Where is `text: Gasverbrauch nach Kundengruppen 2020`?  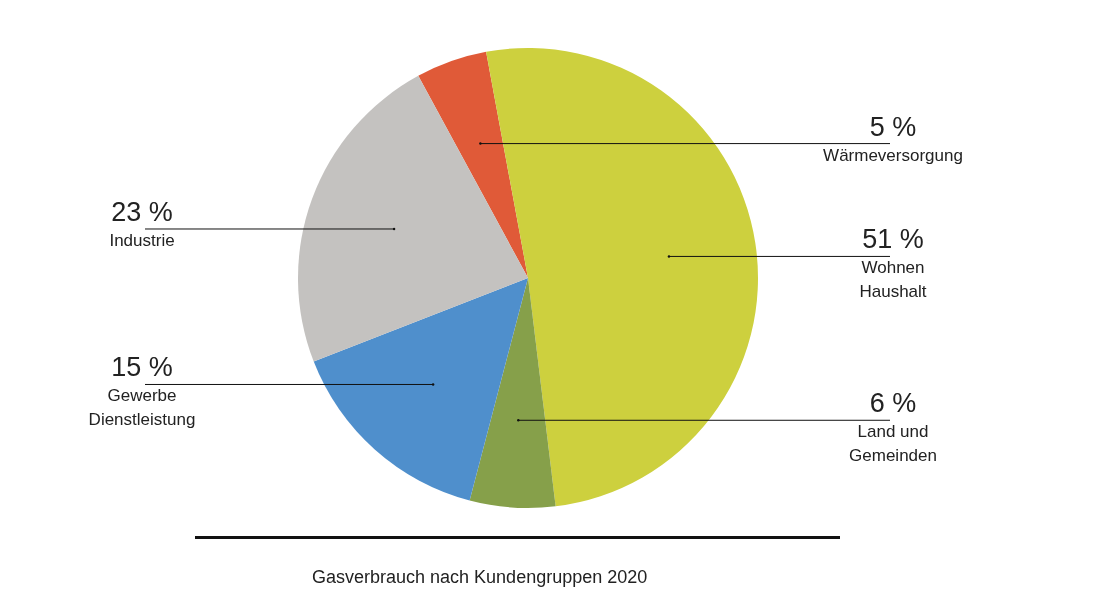 text: Gasverbrauch nach Kundengruppen 2020 is located at coordinates (480, 577).